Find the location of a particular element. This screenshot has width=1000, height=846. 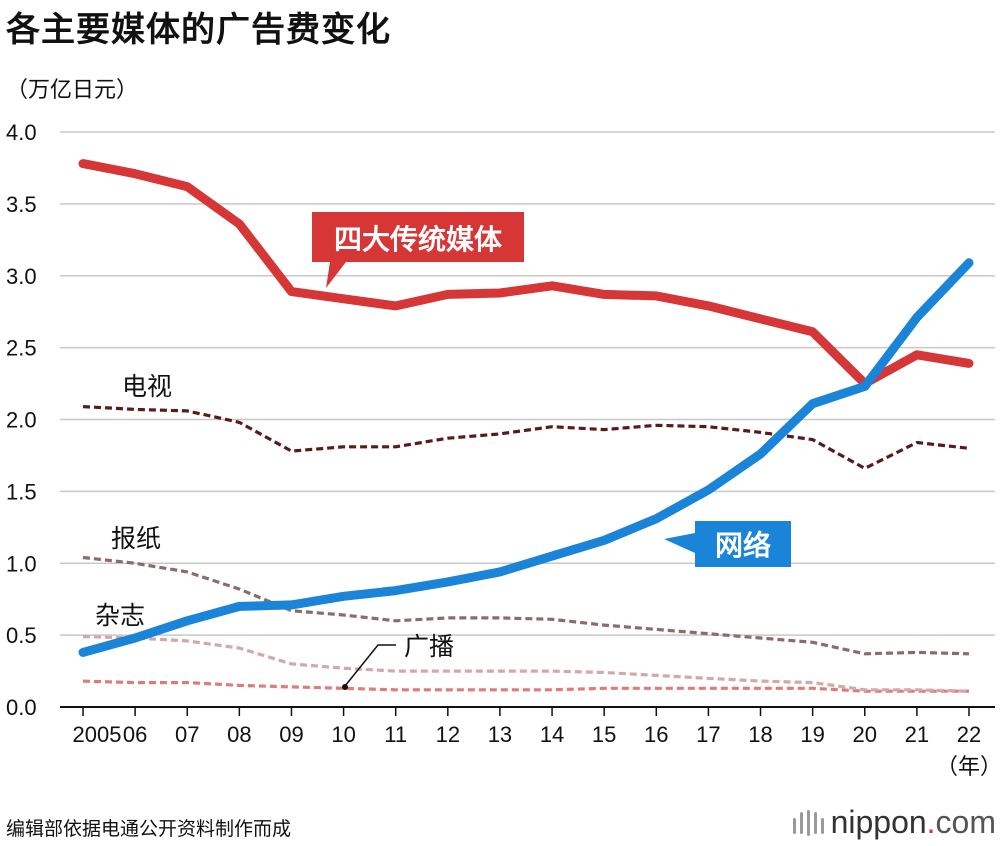

chart-title: 各主要媒体的广告费变化 is located at coordinates (198, 30).